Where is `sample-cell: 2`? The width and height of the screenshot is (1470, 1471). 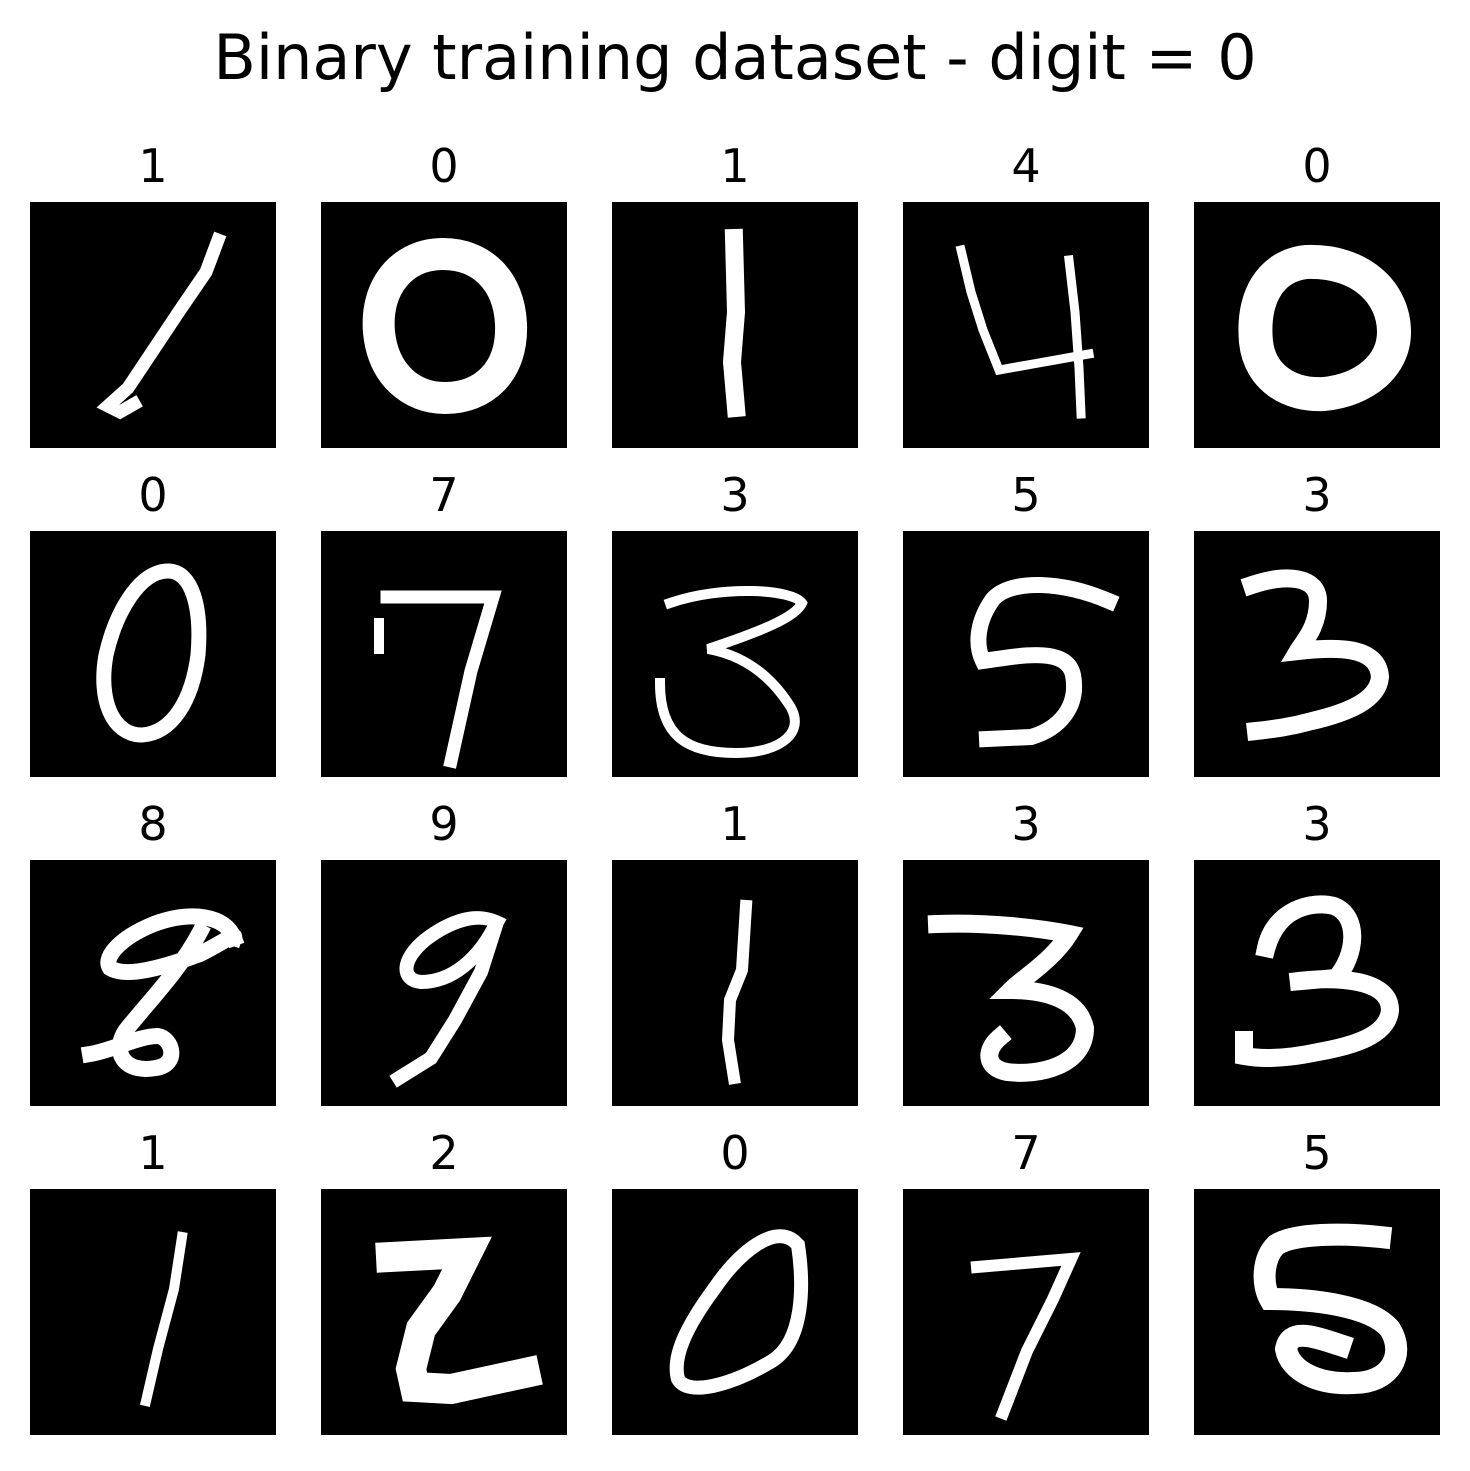 sample-cell: 2 is located at coordinates (444, 1280).